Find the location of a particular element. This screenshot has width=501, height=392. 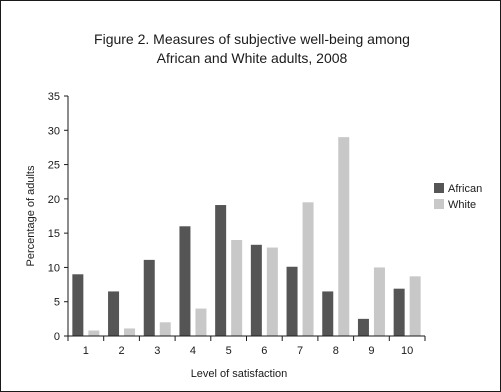

x-tick-label: 9 is located at coordinates (371, 351).